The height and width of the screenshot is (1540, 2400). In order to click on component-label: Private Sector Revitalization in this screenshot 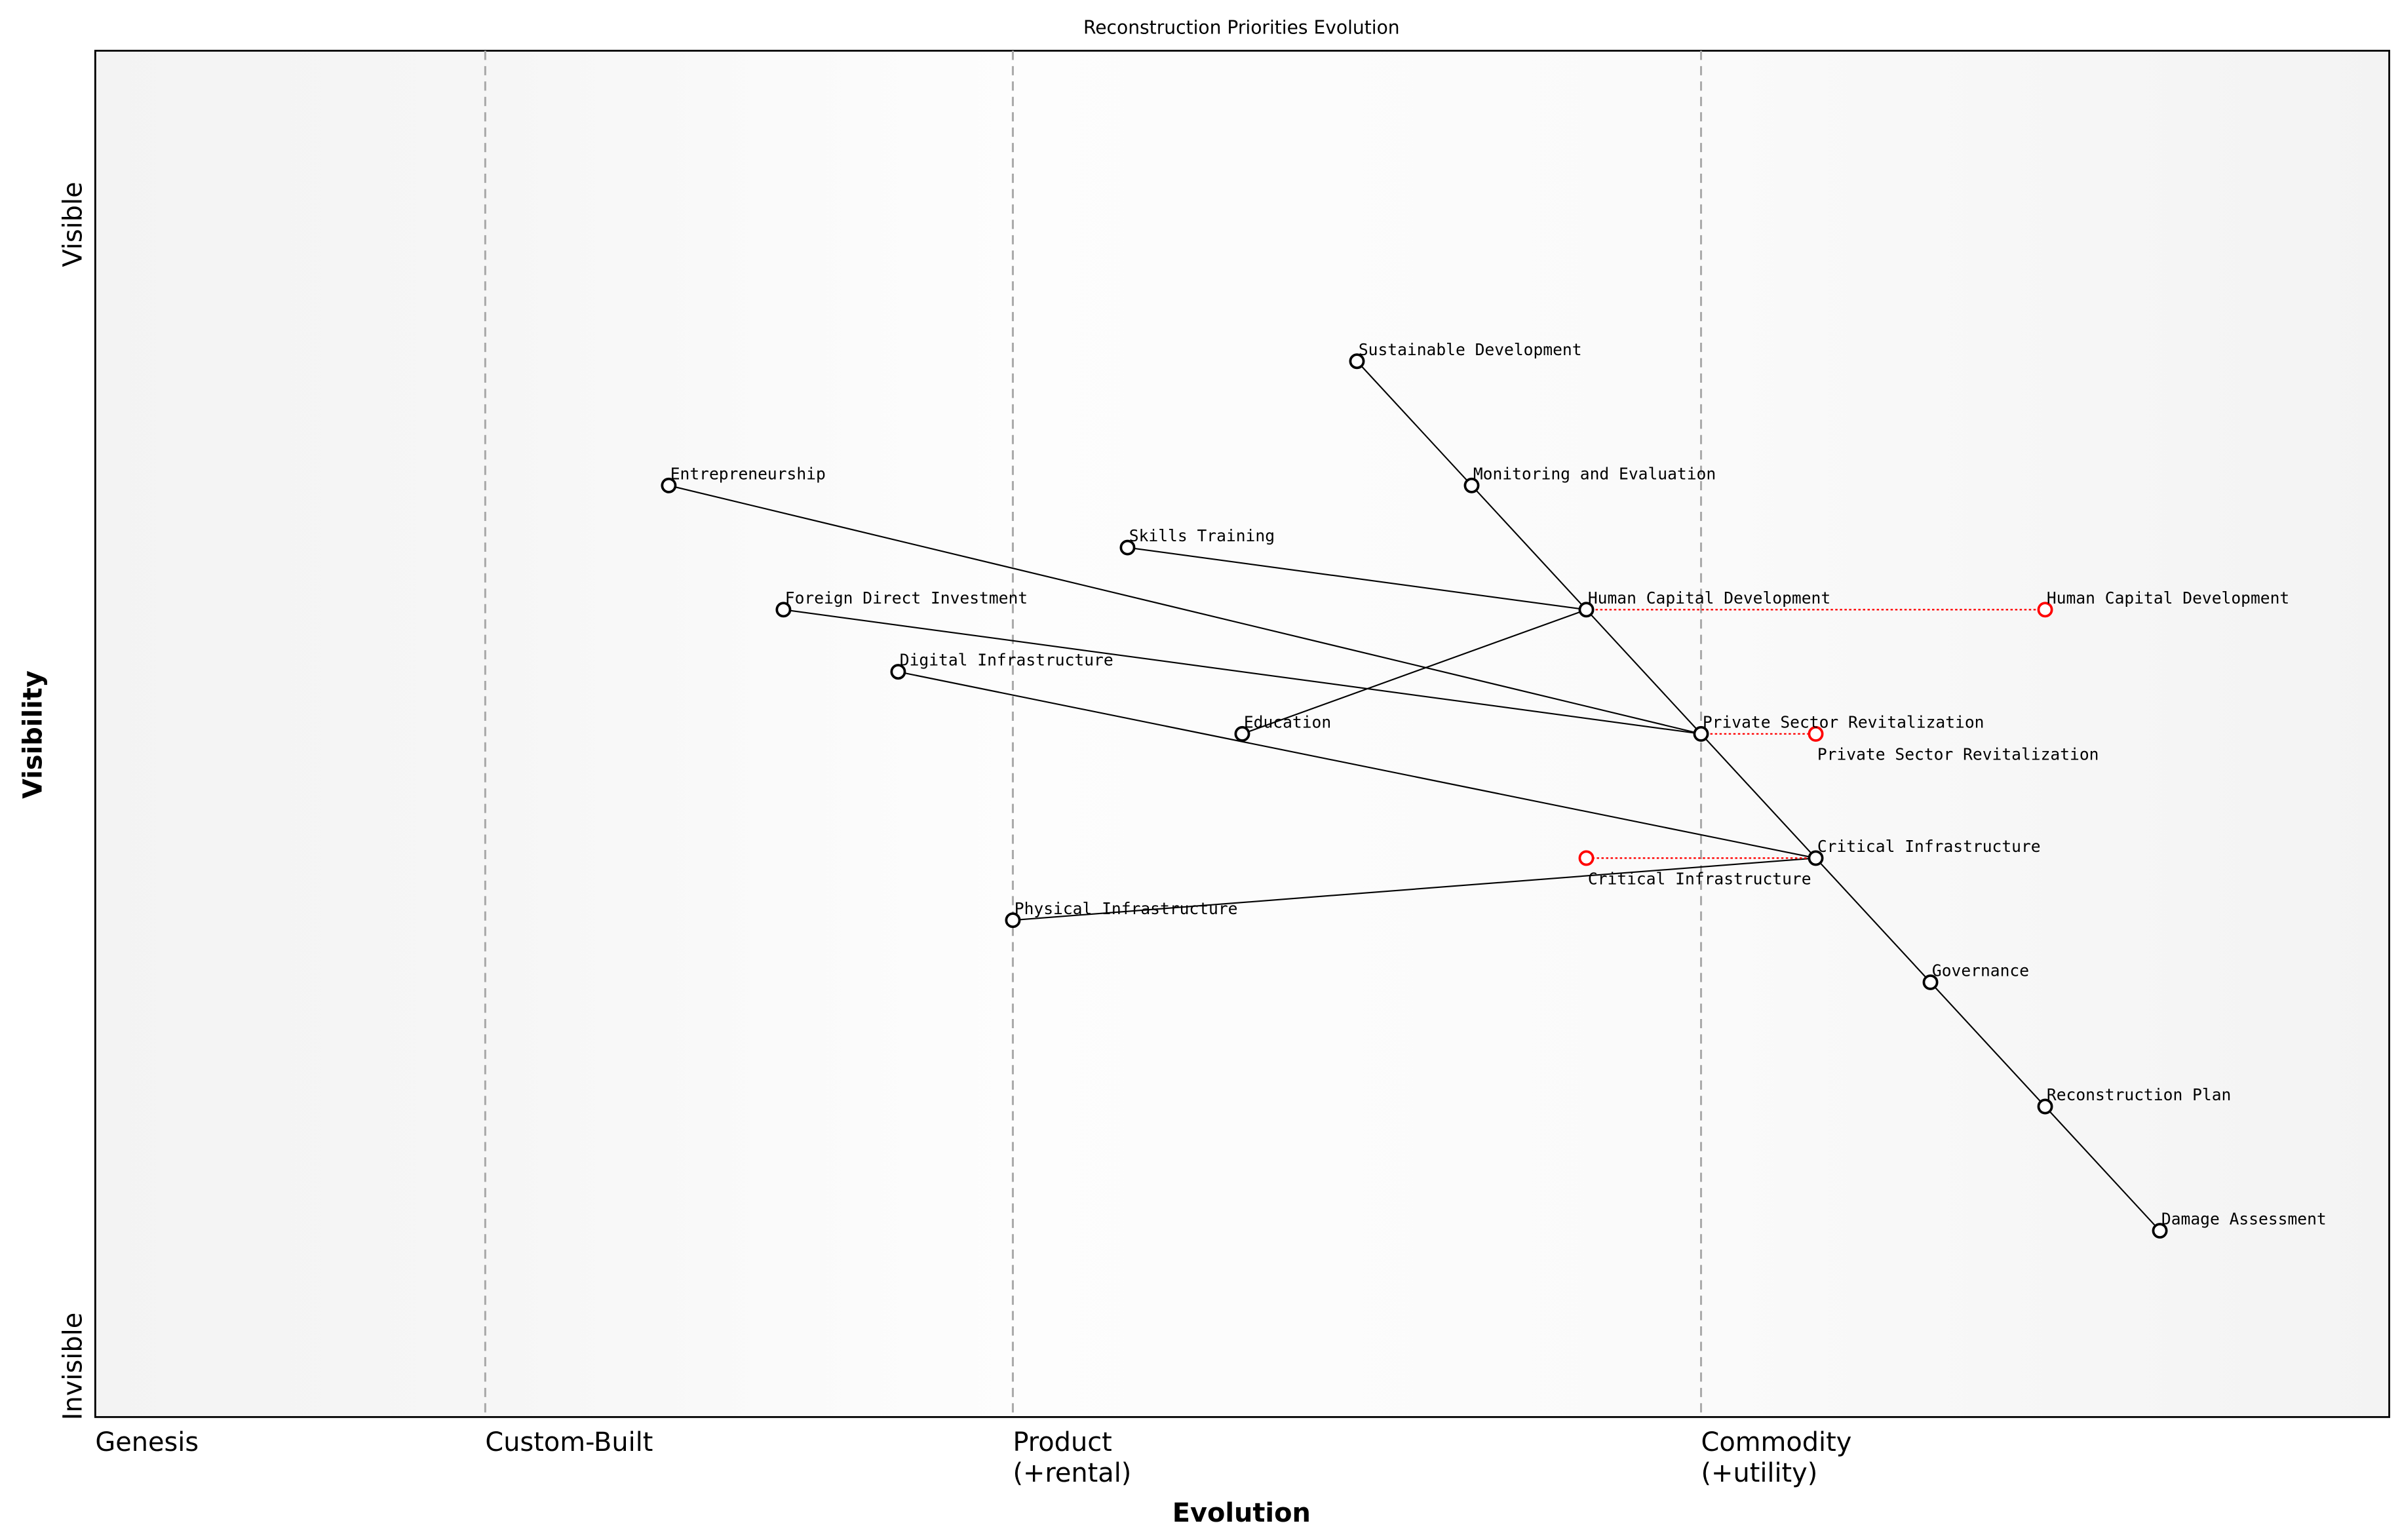, I will do `click(1843, 721)`.